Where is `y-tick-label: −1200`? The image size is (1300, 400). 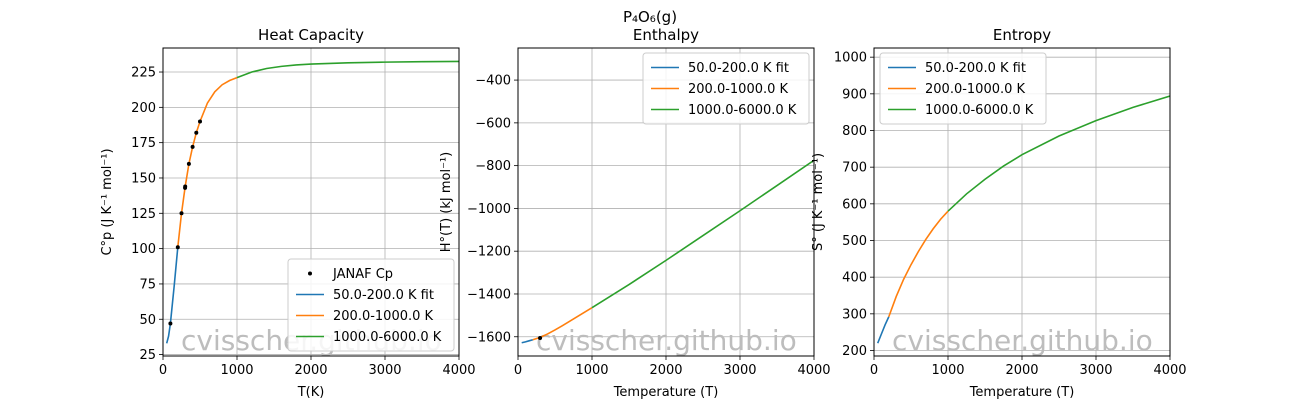
y-tick-label: −1200 is located at coordinates (489, 252).